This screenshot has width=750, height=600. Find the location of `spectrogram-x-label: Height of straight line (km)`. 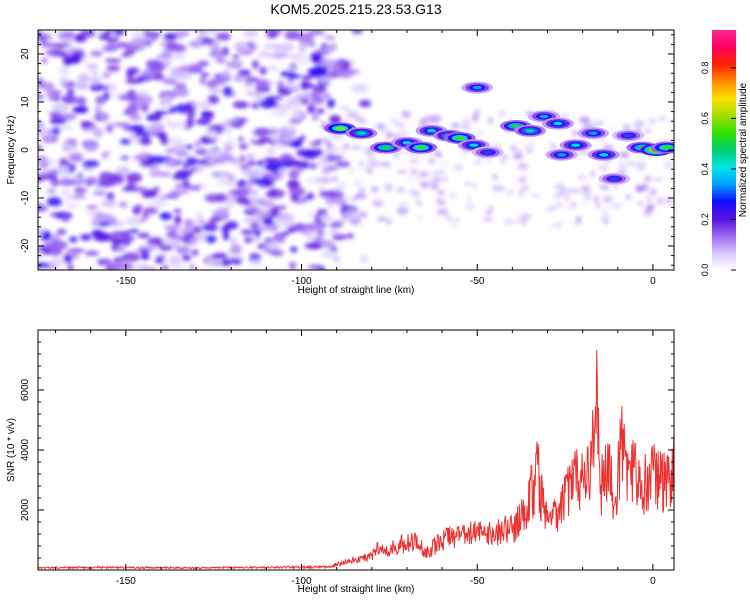

spectrogram-x-label: Height of straight line (km) is located at coordinates (356, 290).